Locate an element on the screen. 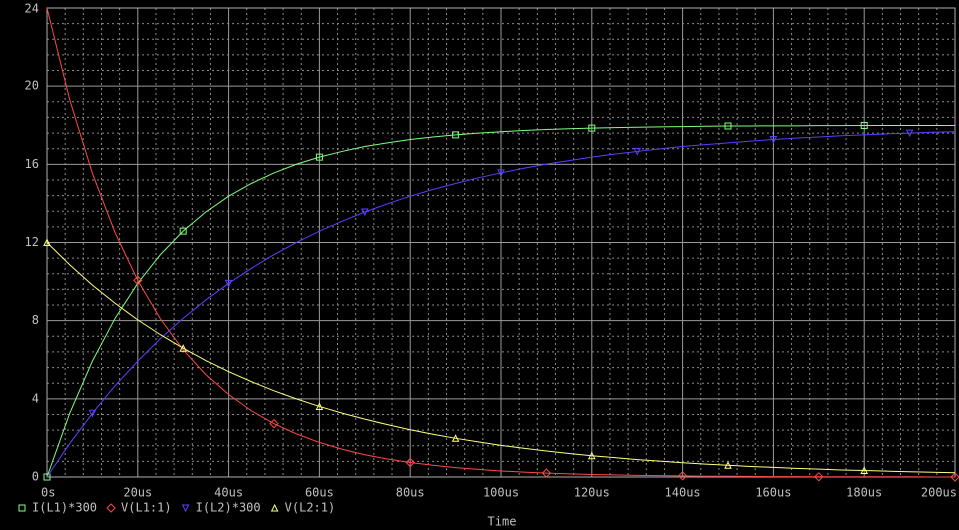 The width and height of the screenshot is (959, 530). y-tick-label: 20 is located at coordinates (32, 86).